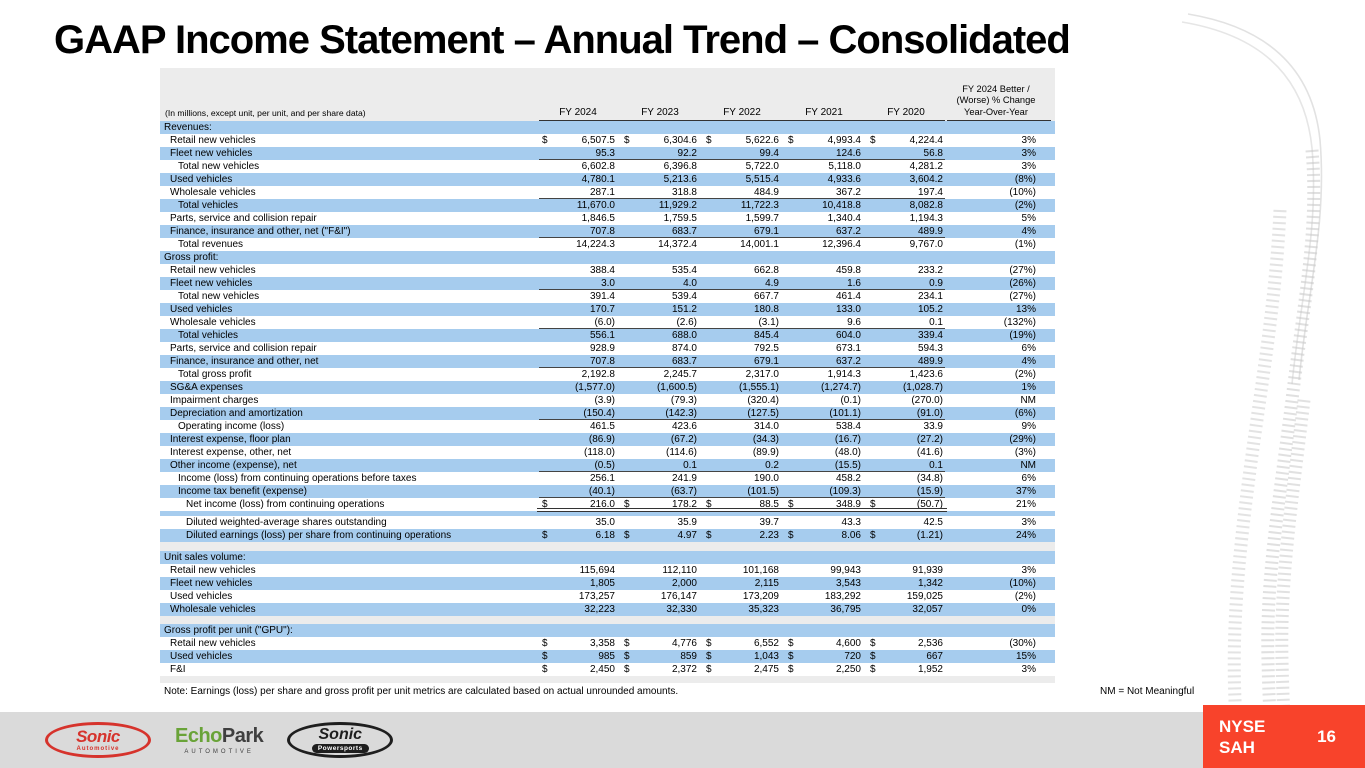  What do you see at coordinates (686, 322) in the screenshot?
I see `cell-value: (2.6)` at bounding box center [686, 322].